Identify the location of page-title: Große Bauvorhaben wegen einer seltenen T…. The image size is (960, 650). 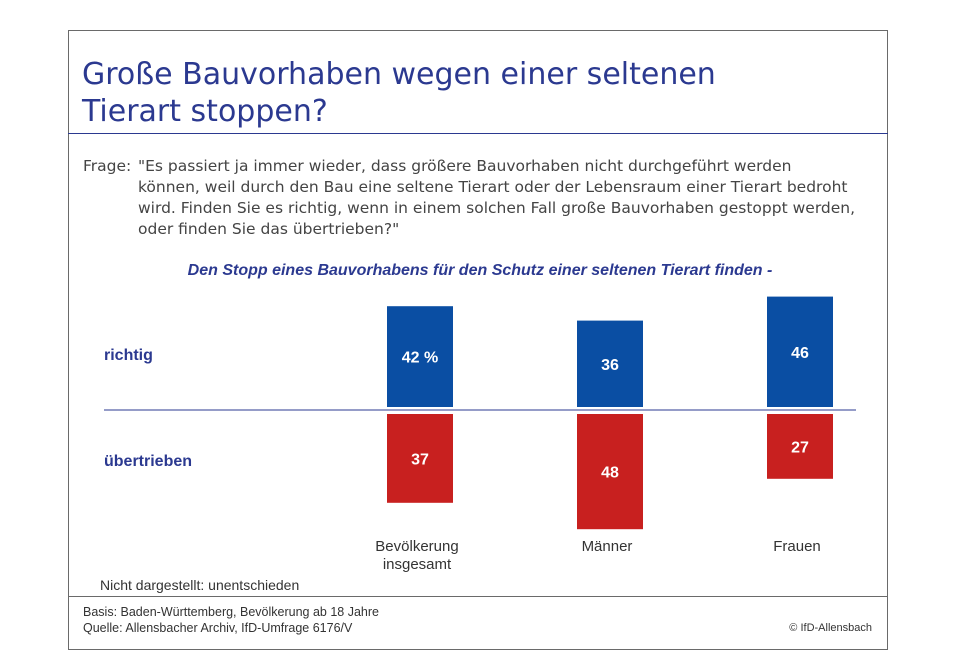
(442, 93).